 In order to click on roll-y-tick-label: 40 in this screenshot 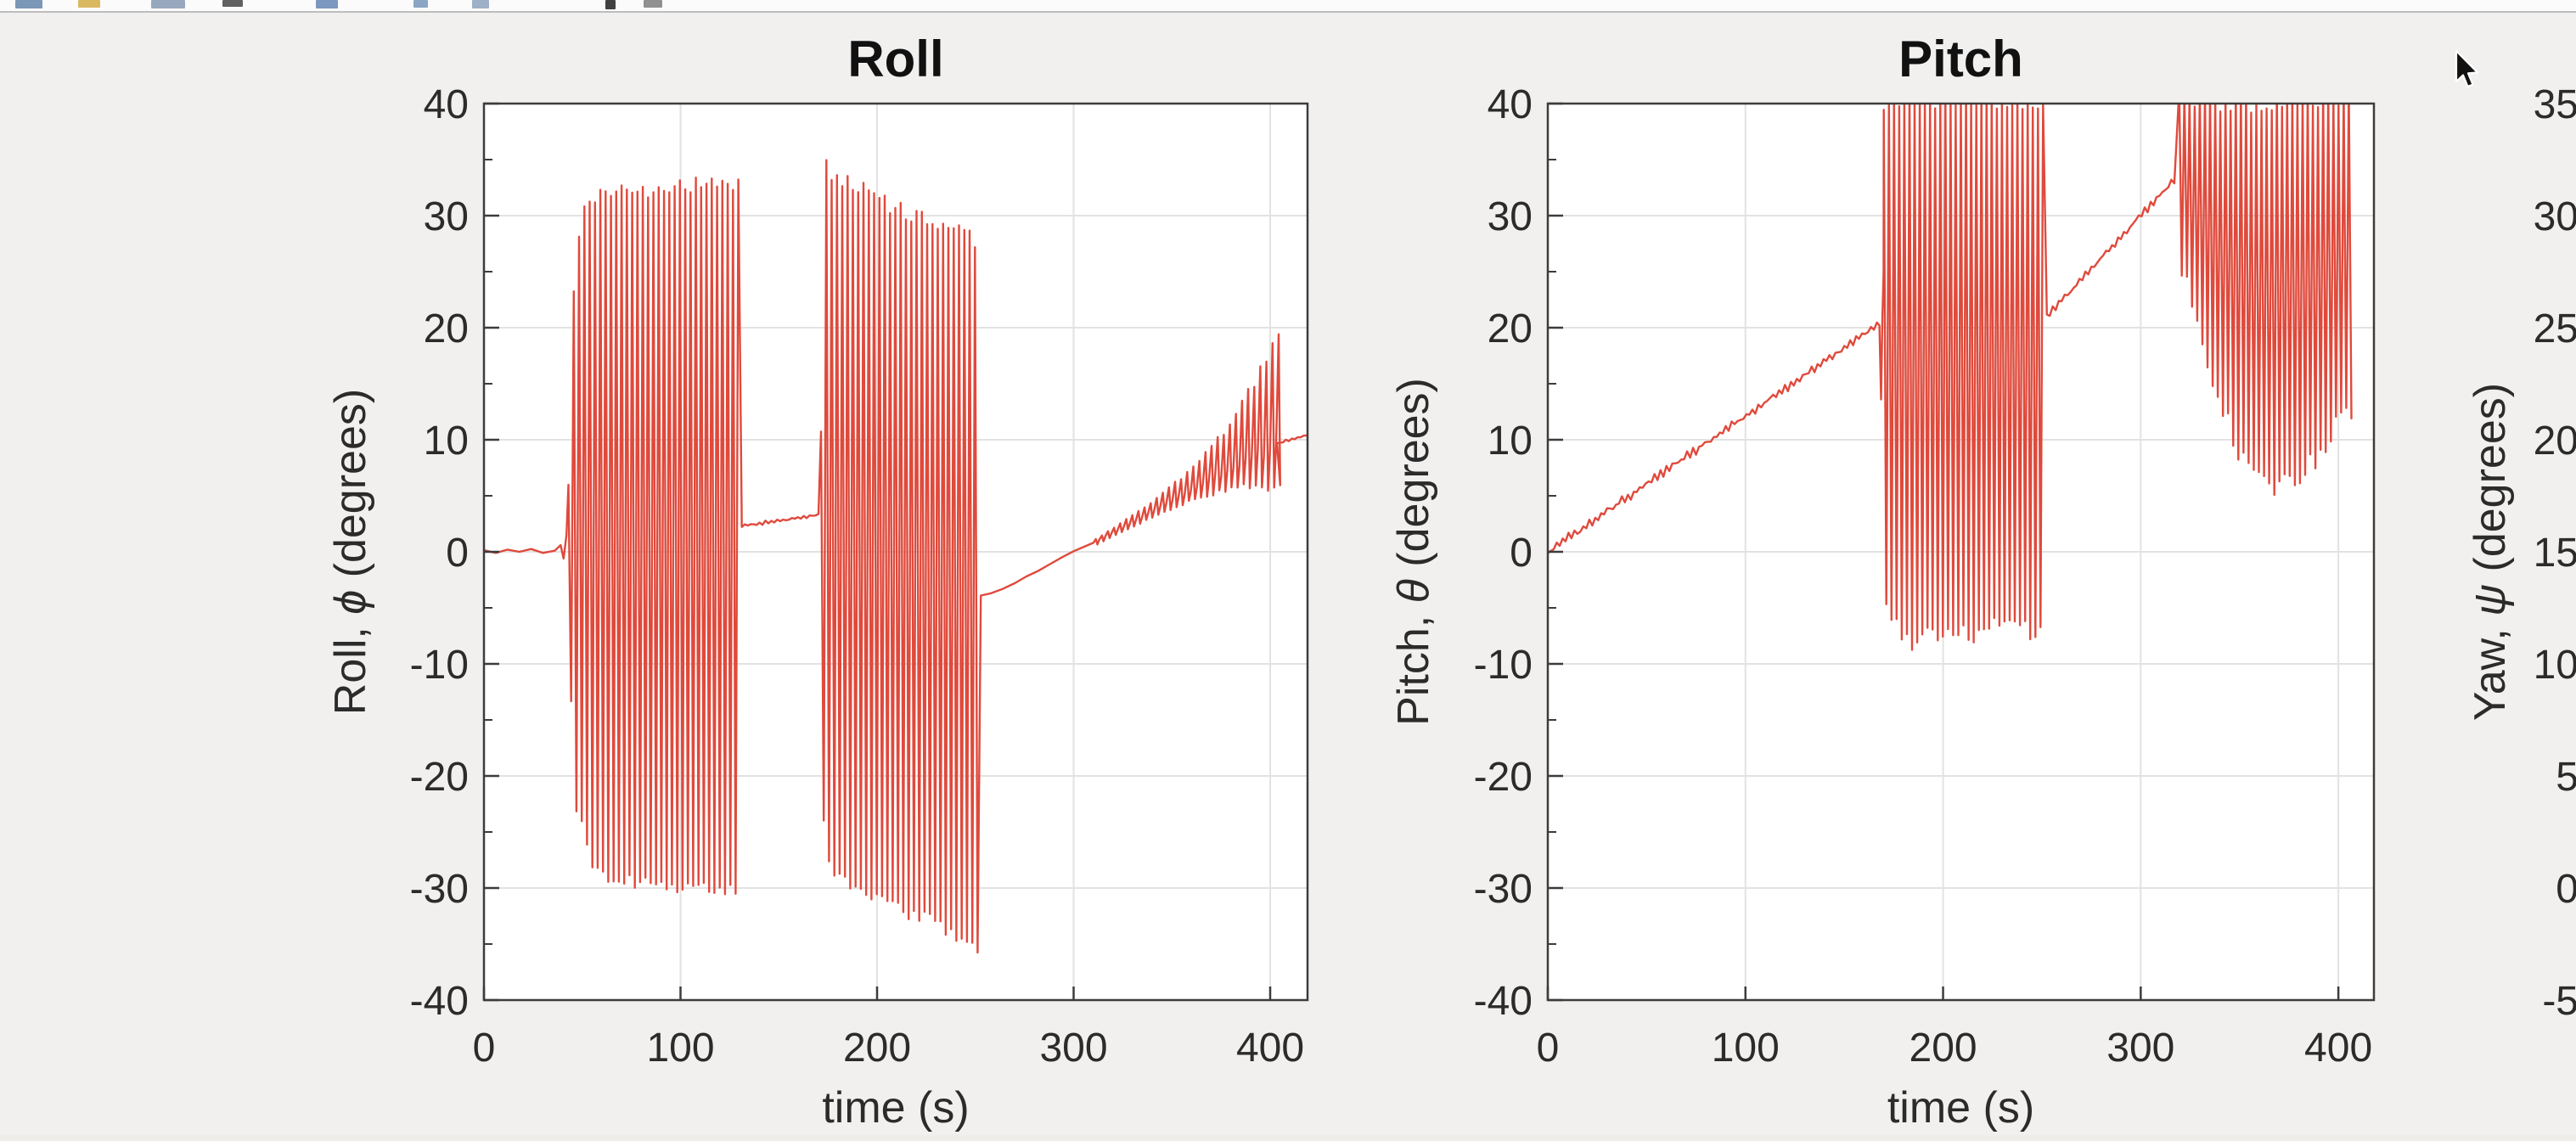, I will do `click(446, 105)`.